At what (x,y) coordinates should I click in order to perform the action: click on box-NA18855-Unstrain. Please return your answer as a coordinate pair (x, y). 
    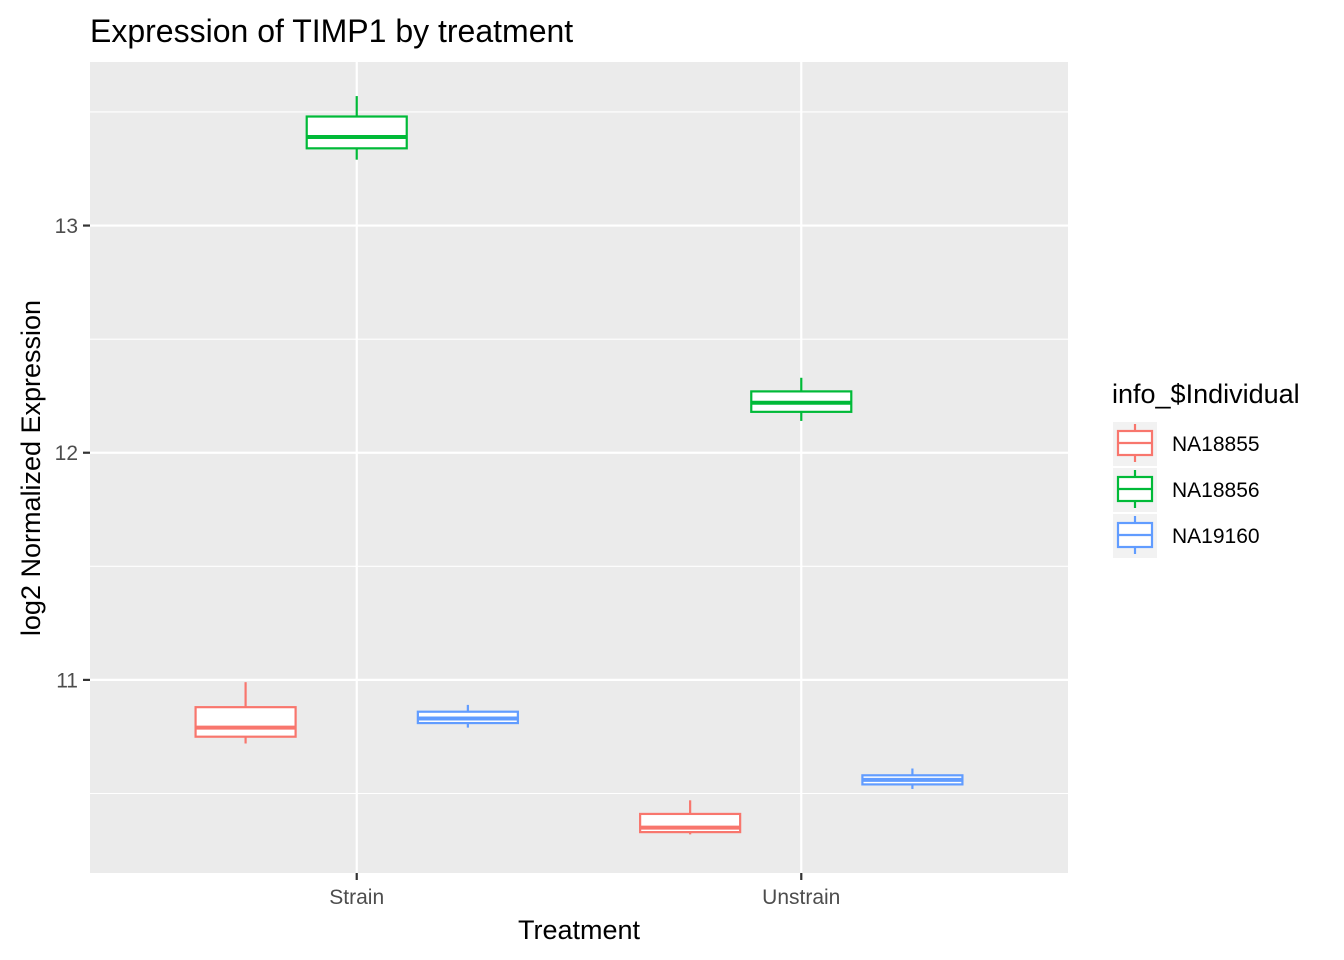
    Looking at the image, I should click on (690, 817).